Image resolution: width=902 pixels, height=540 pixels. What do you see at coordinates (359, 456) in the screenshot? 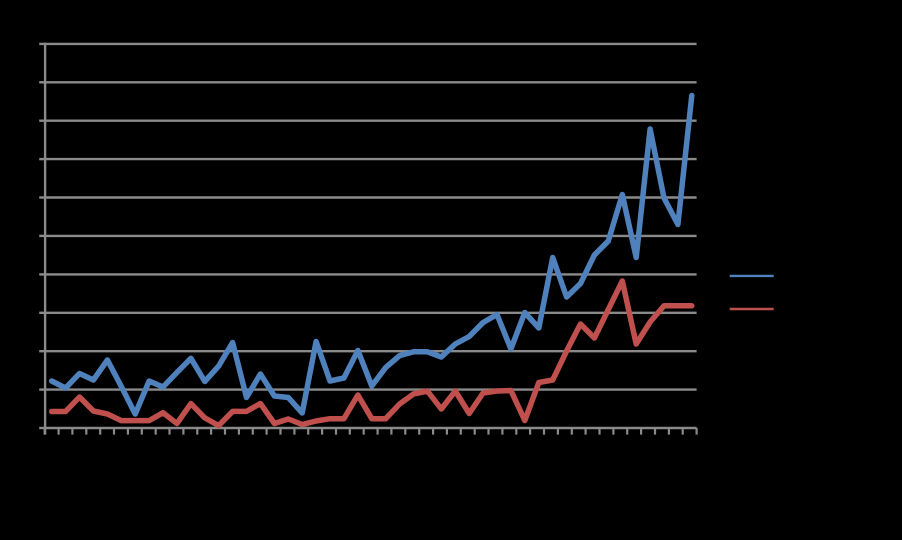
I see `svg-text: 1983` at bounding box center [359, 456].